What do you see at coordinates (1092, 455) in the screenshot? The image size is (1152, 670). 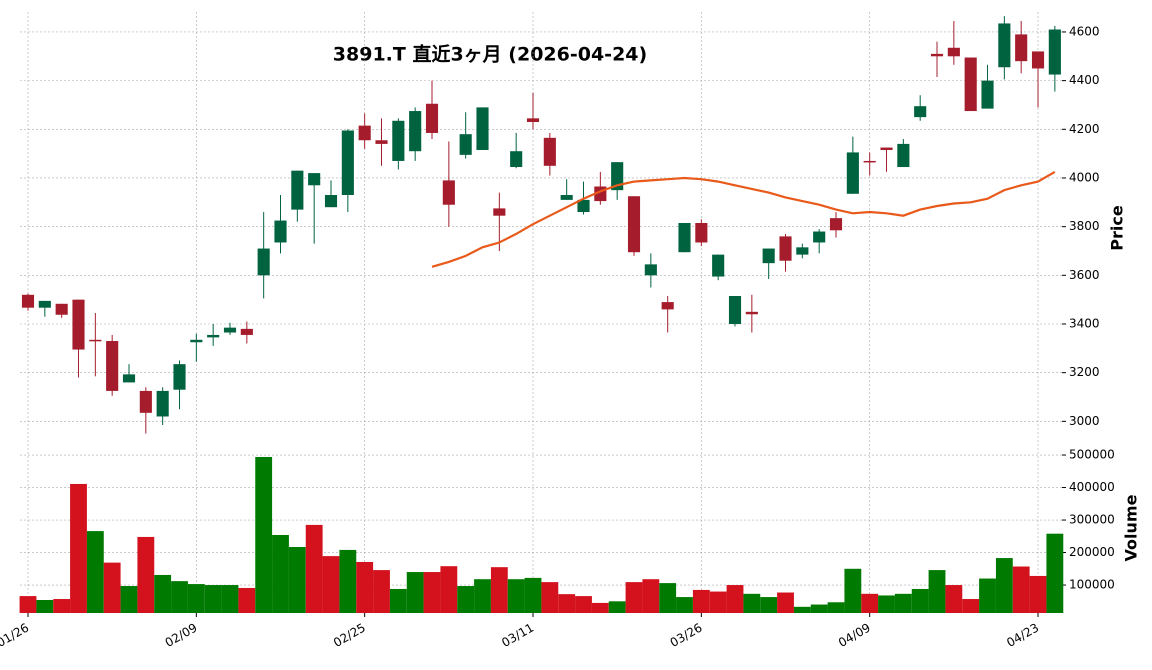 I see `y-tick-label: 500000` at bounding box center [1092, 455].